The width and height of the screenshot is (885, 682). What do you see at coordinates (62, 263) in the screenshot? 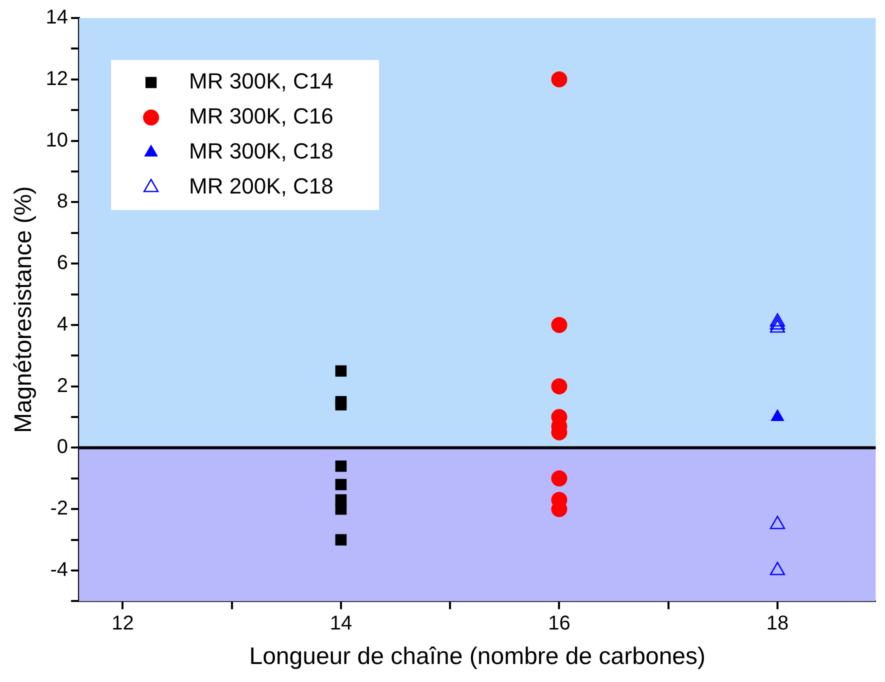
I see `y-tick-label: 6` at bounding box center [62, 263].